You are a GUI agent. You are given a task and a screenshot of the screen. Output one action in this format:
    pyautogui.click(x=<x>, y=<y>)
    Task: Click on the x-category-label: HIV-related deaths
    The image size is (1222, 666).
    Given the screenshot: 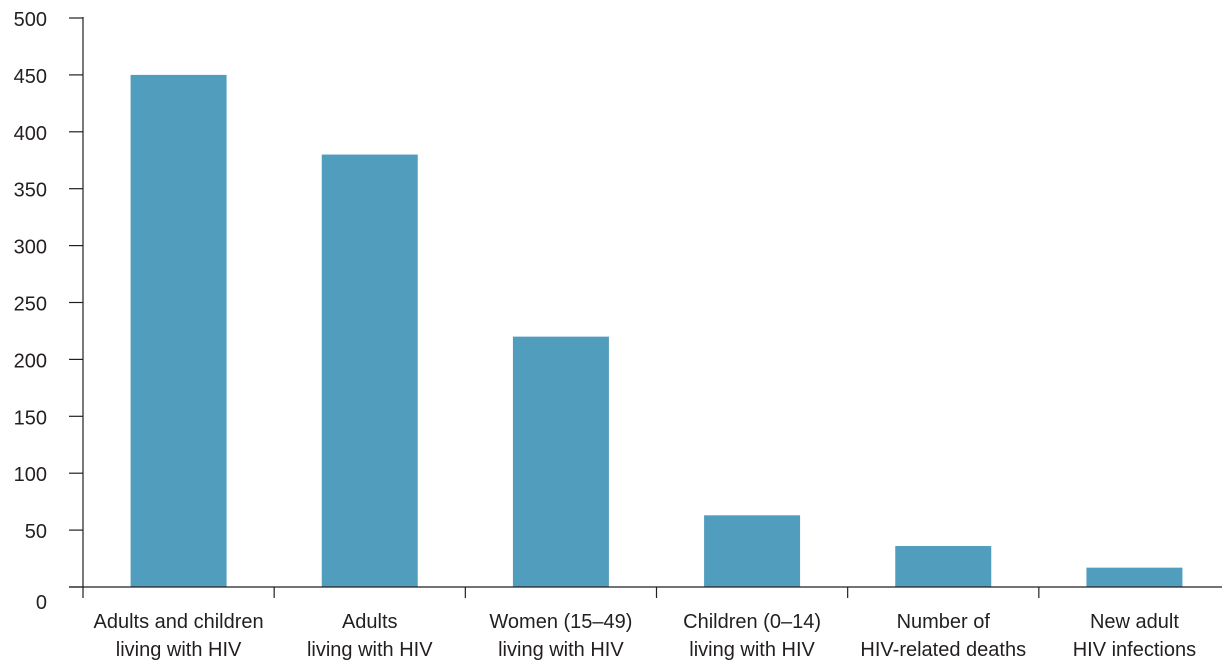 What is the action you would take?
    pyautogui.click(x=943, y=650)
    